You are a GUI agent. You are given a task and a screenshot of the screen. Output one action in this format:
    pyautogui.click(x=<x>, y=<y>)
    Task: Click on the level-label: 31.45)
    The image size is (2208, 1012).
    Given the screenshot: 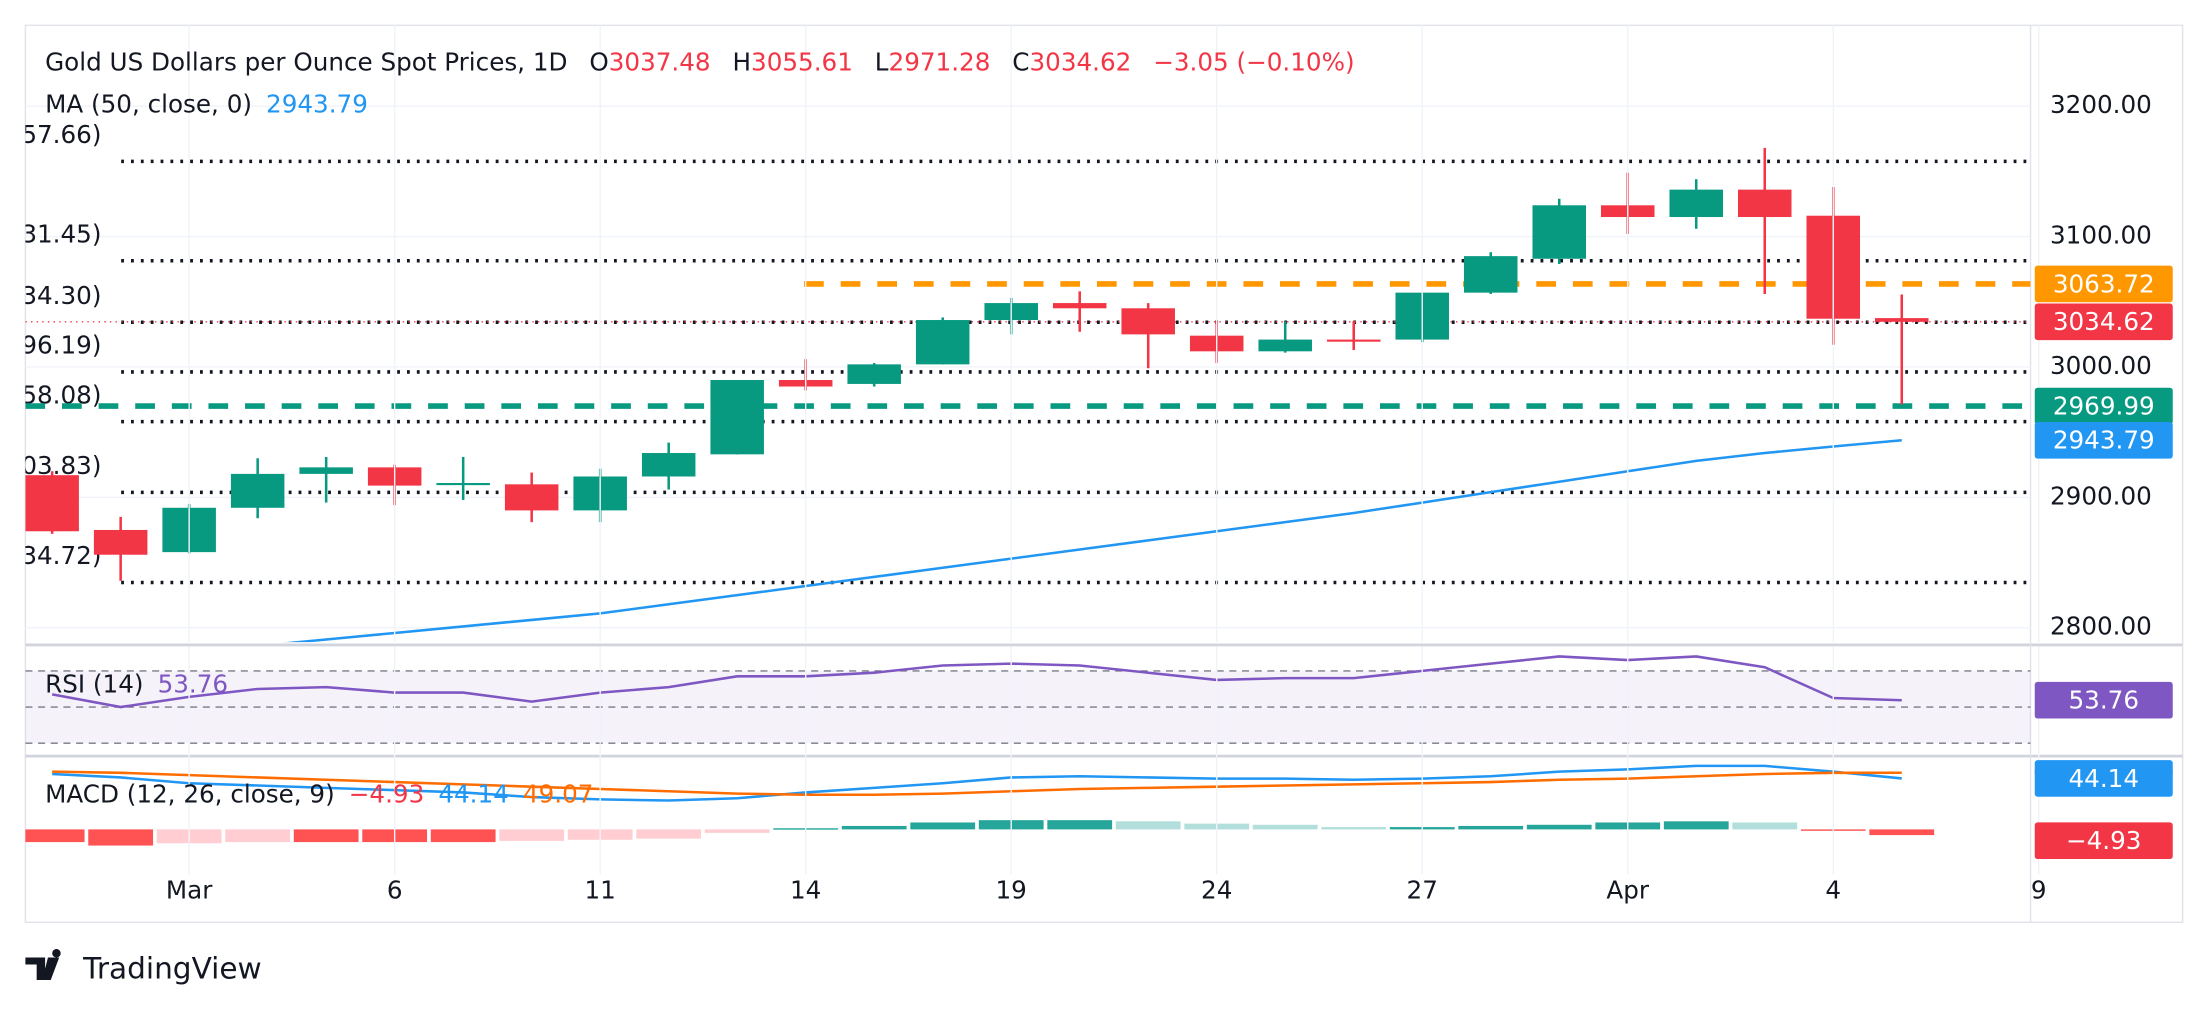 What is the action you would take?
    pyautogui.click(x=61, y=233)
    